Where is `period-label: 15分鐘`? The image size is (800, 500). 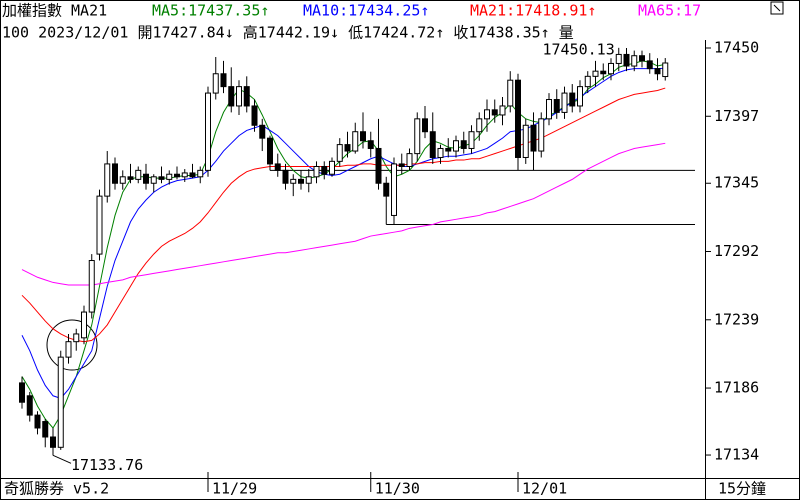 period-label: 15分鐘 is located at coordinates (742, 489).